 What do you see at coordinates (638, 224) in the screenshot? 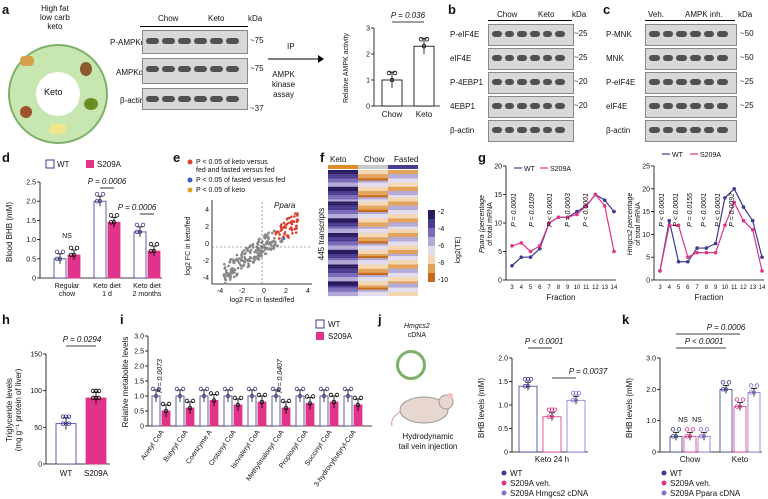
I see `y-axis-label: of total mRNA` at bounding box center [638, 224].